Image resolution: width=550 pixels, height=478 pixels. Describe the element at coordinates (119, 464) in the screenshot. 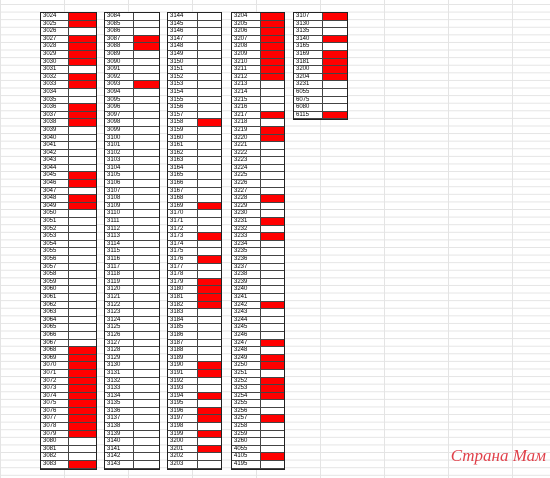

I see `code-cell: 3143` at that location.